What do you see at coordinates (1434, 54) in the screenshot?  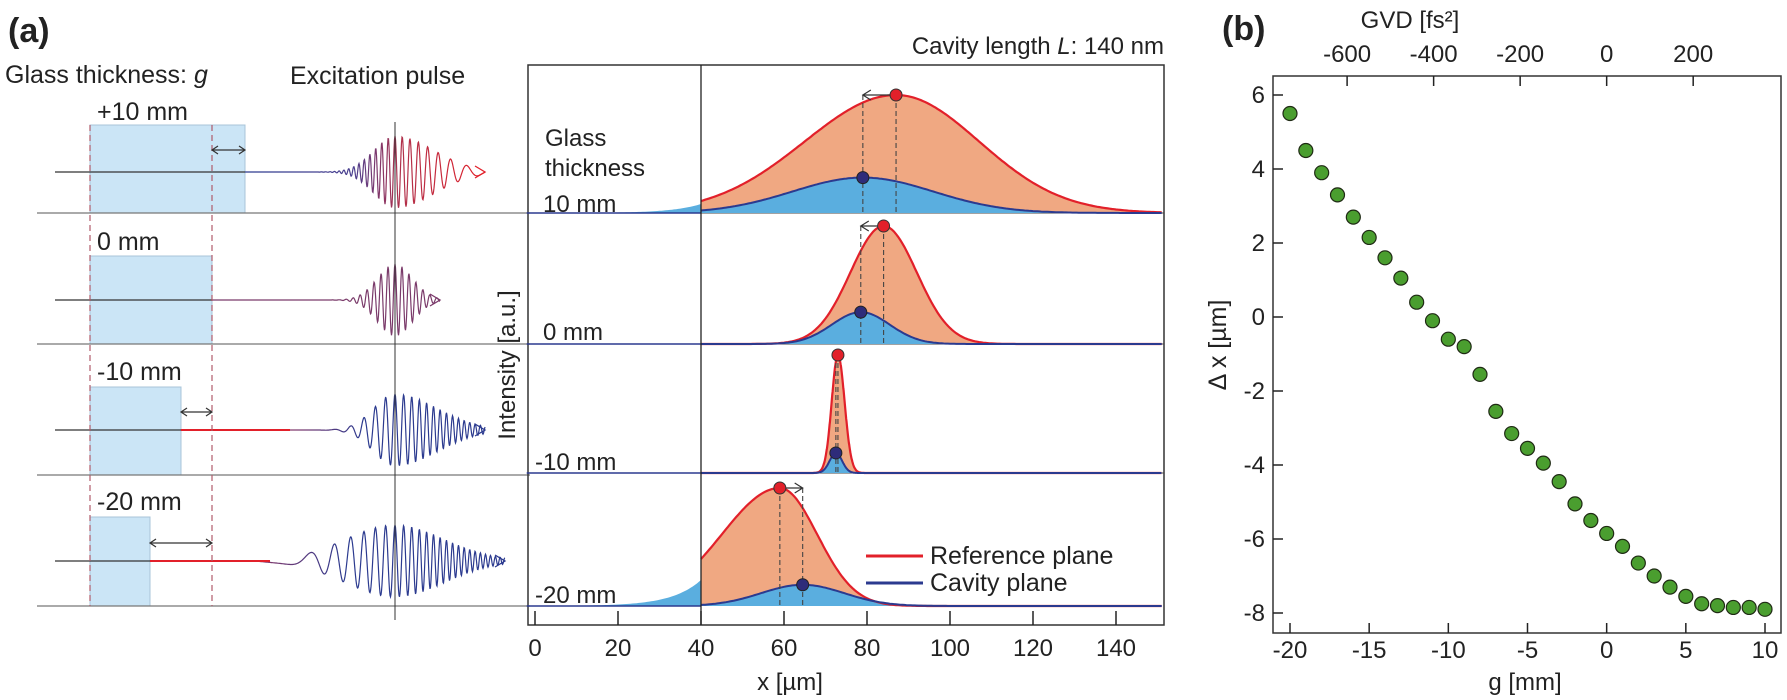 I see `top-x-tick-label: -400` at bounding box center [1434, 54].